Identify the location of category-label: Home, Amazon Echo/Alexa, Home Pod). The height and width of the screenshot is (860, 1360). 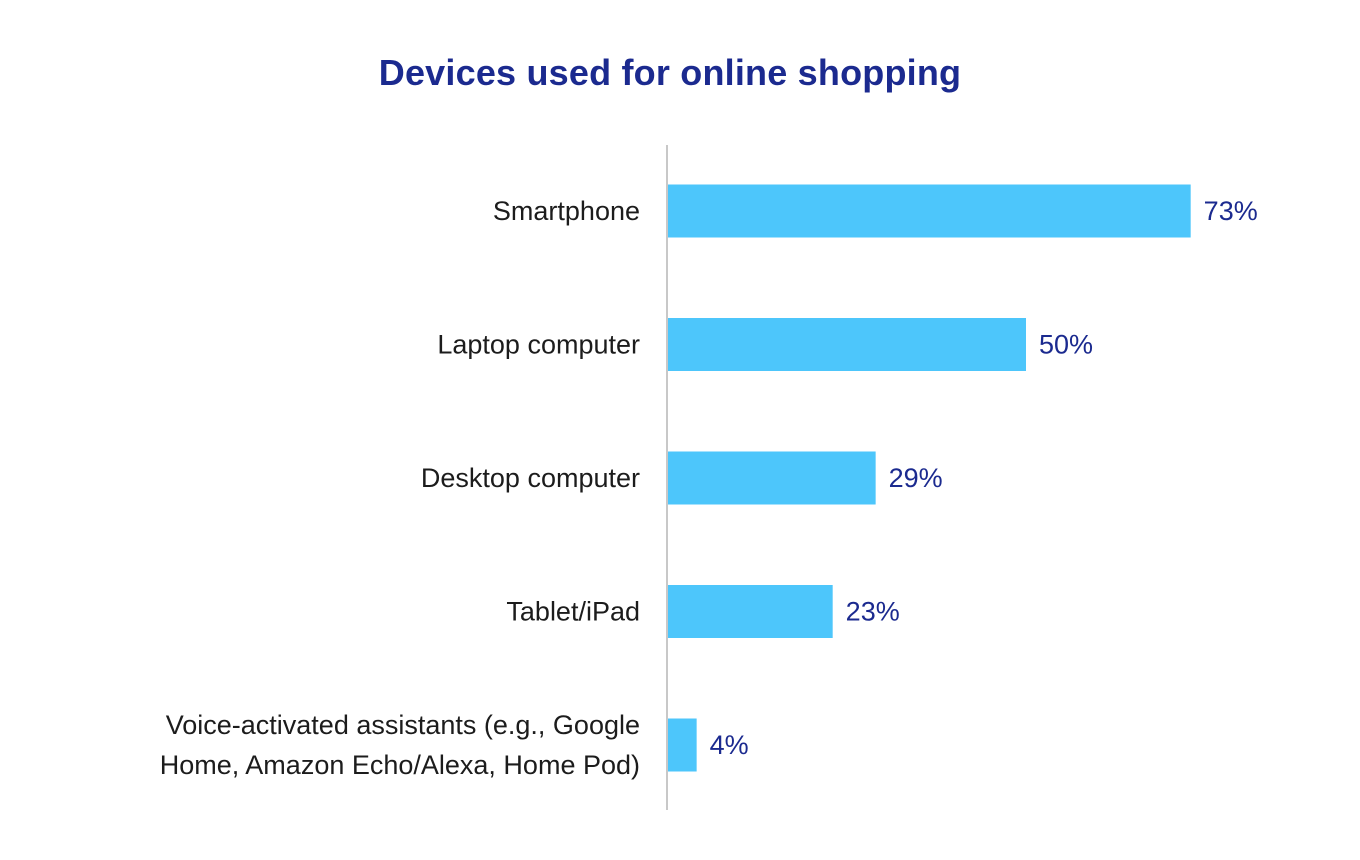
(400, 765).